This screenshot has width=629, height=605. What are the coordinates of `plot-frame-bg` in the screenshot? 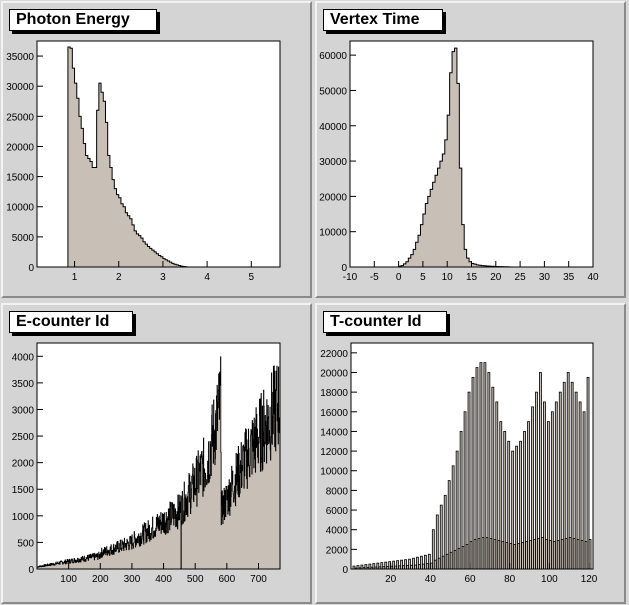 It's located at (471, 154).